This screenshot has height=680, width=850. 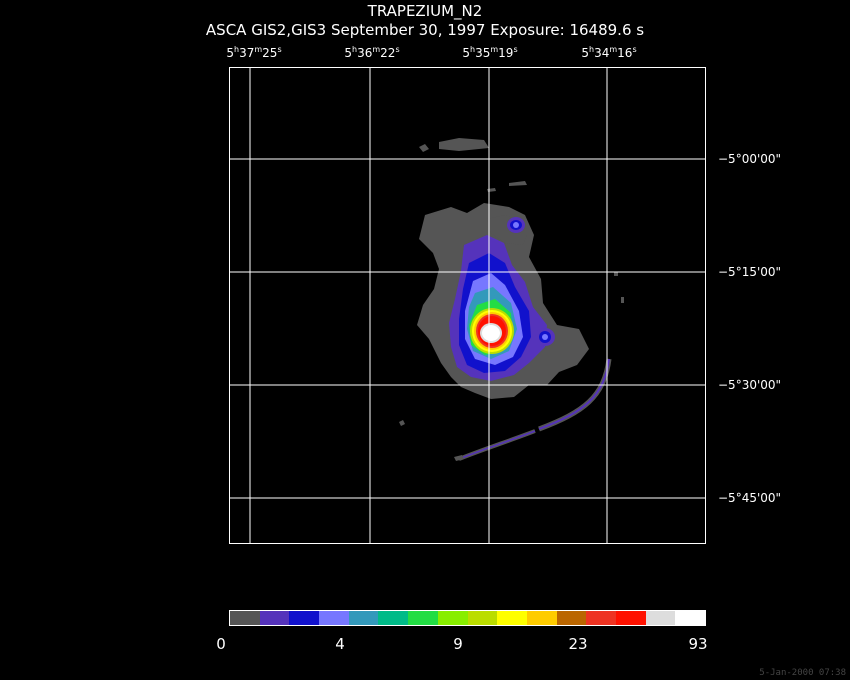 What do you see at coordinates (750, 498) in the screenshot?
I see `dec-label-4: −5°45'00"` at bounding box center [750, 498].